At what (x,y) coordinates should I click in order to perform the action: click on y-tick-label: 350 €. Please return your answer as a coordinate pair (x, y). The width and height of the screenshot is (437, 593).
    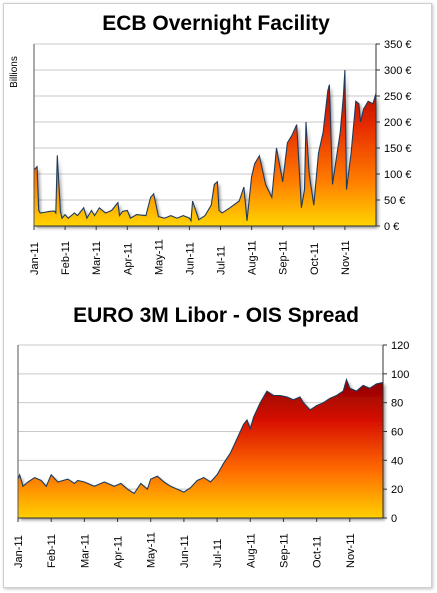
    Looking at the image, I should click on (398, 45).